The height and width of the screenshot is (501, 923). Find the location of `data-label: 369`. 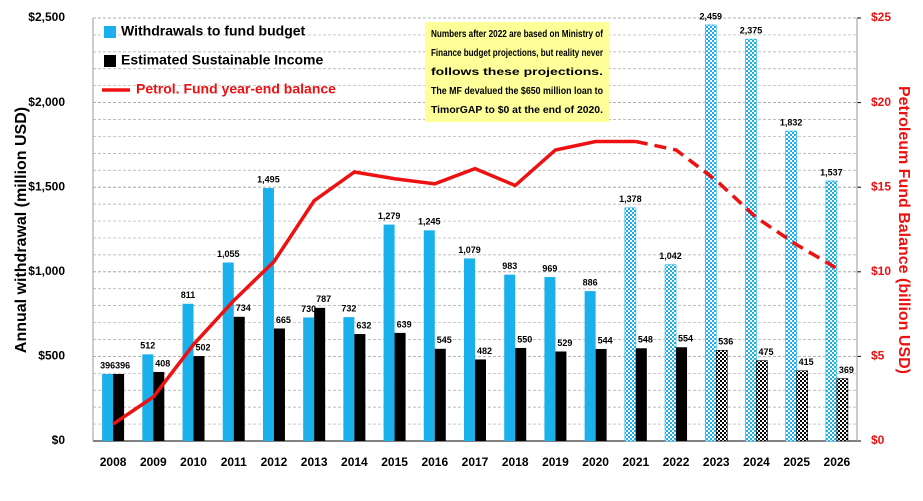

data-label: 369 is located at coordinates (846, 370).